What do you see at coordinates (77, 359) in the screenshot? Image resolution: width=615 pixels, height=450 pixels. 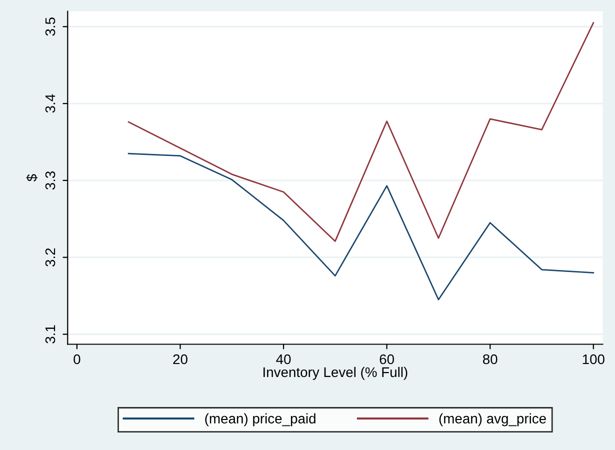 I see `x-tick-label: 0` at bounding box center [77, 359].